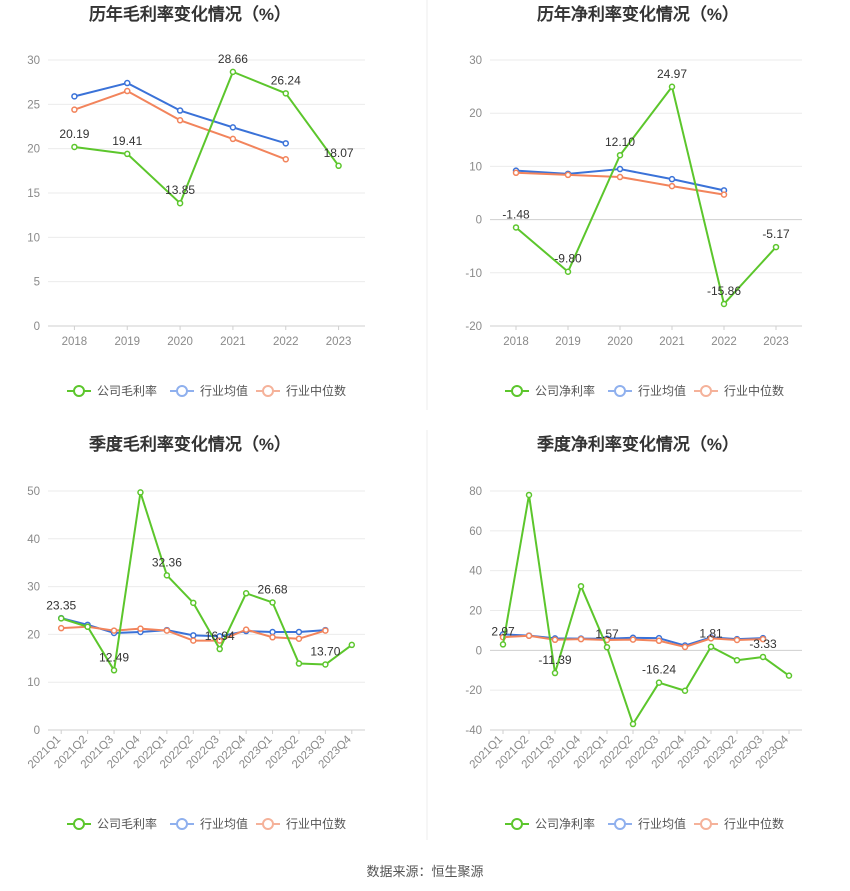 This screenshot has width=850, height=891. What do you see at coordinates (475, 572) in the screenshot?
I see `y-tick-label: 40` at bounding box center [475, 572].